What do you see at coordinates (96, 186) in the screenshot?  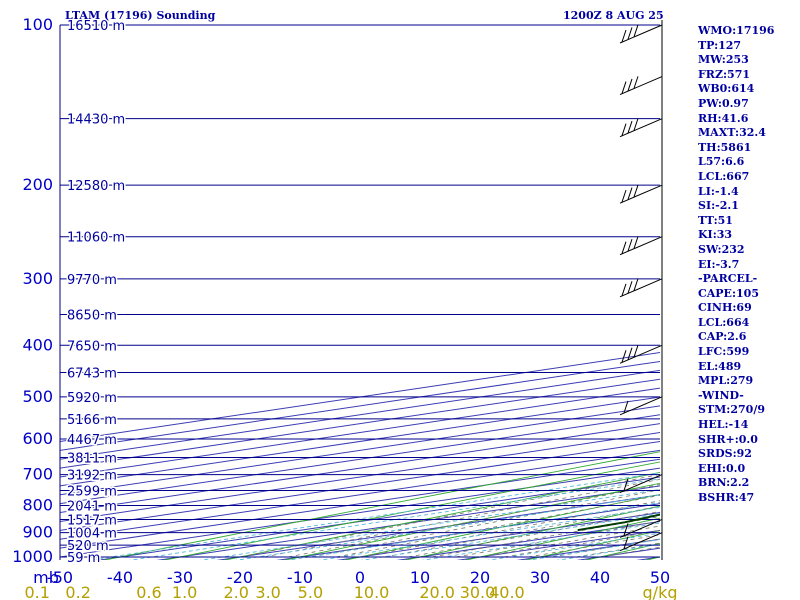 I see `height-label: 12580 m` at bounding box center [96, 186].